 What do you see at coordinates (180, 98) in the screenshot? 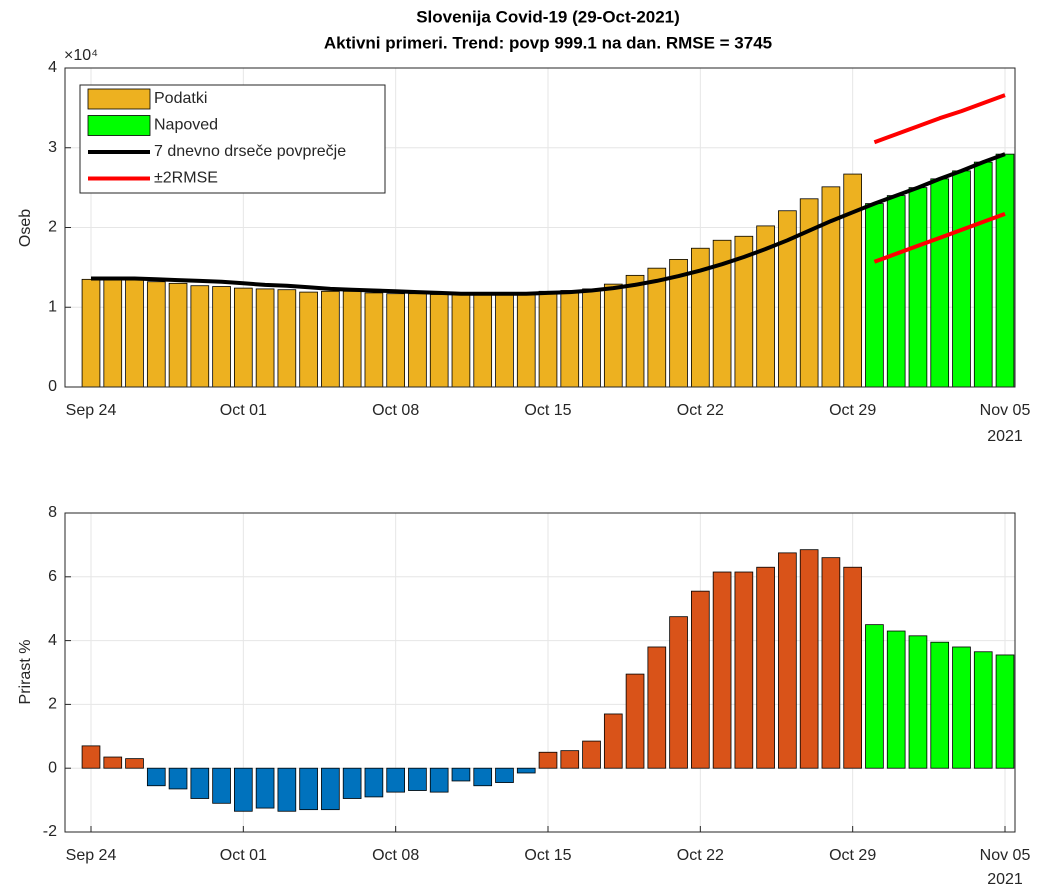
I see `legend-label: Podatki` at bounding box center [180, 98].